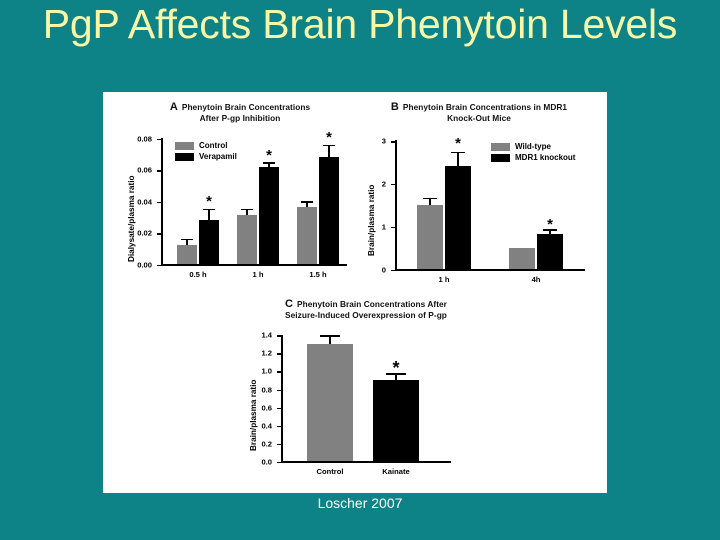 The image size is (720, 540). What do you see at coordinates (383, 141) in the screenshot?
I see `panel-b-ytick-label: 3` at bounding box center [383, 141].